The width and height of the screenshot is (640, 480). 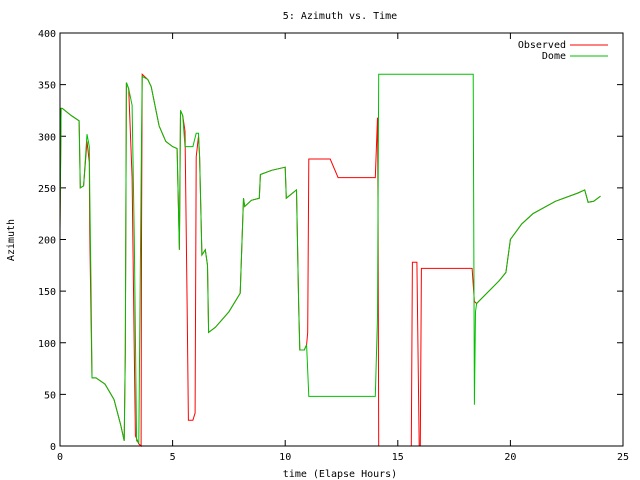 I want to click on chart-title: 5: Azimuth vs. Time, so click(x=340, y=16).